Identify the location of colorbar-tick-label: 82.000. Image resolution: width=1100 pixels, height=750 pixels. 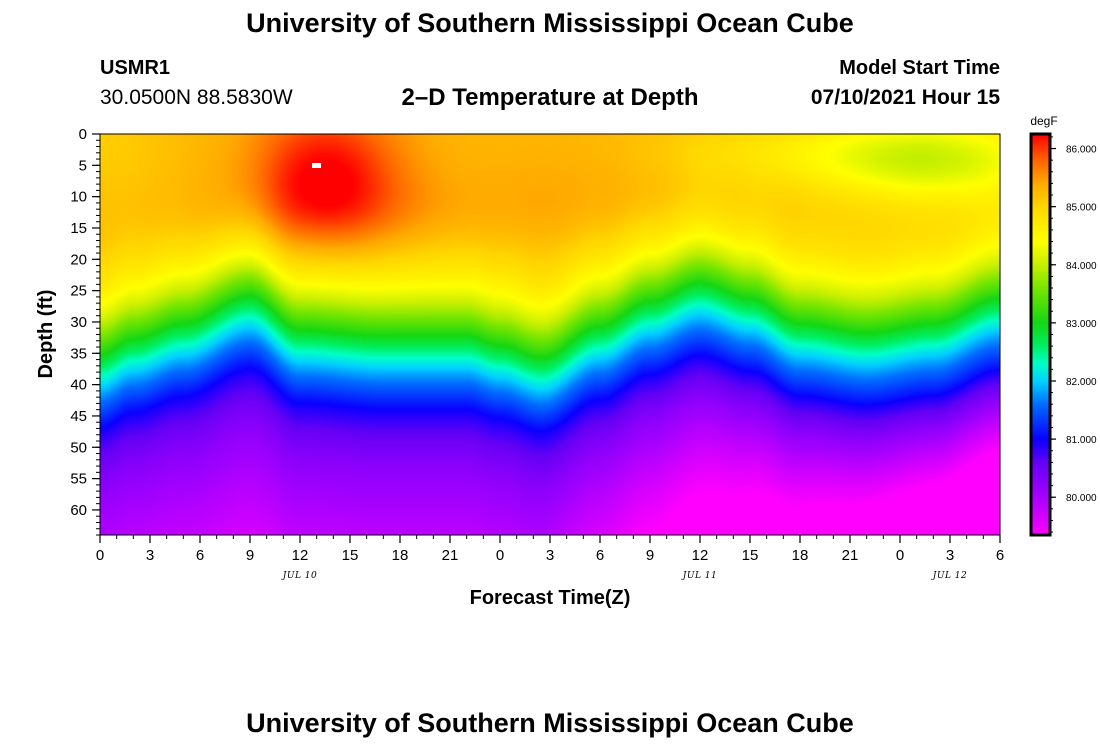
(1081, 382).